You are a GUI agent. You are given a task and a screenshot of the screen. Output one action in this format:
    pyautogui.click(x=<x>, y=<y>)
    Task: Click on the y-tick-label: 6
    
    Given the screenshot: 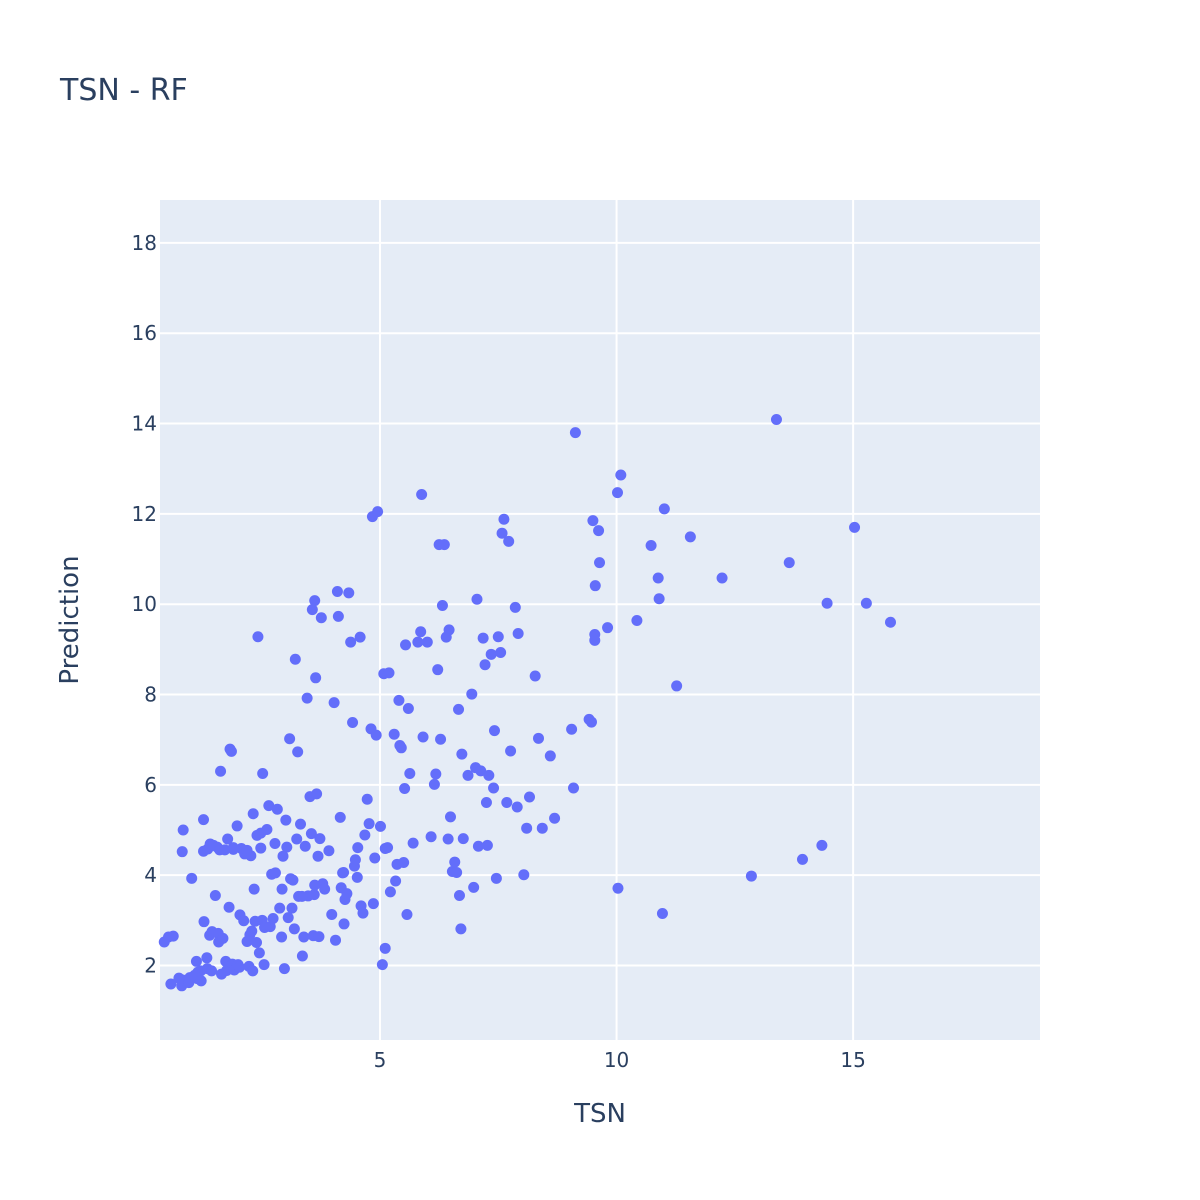 What is the action you would take?
    pyautogui.click(x=150, y=785)
    